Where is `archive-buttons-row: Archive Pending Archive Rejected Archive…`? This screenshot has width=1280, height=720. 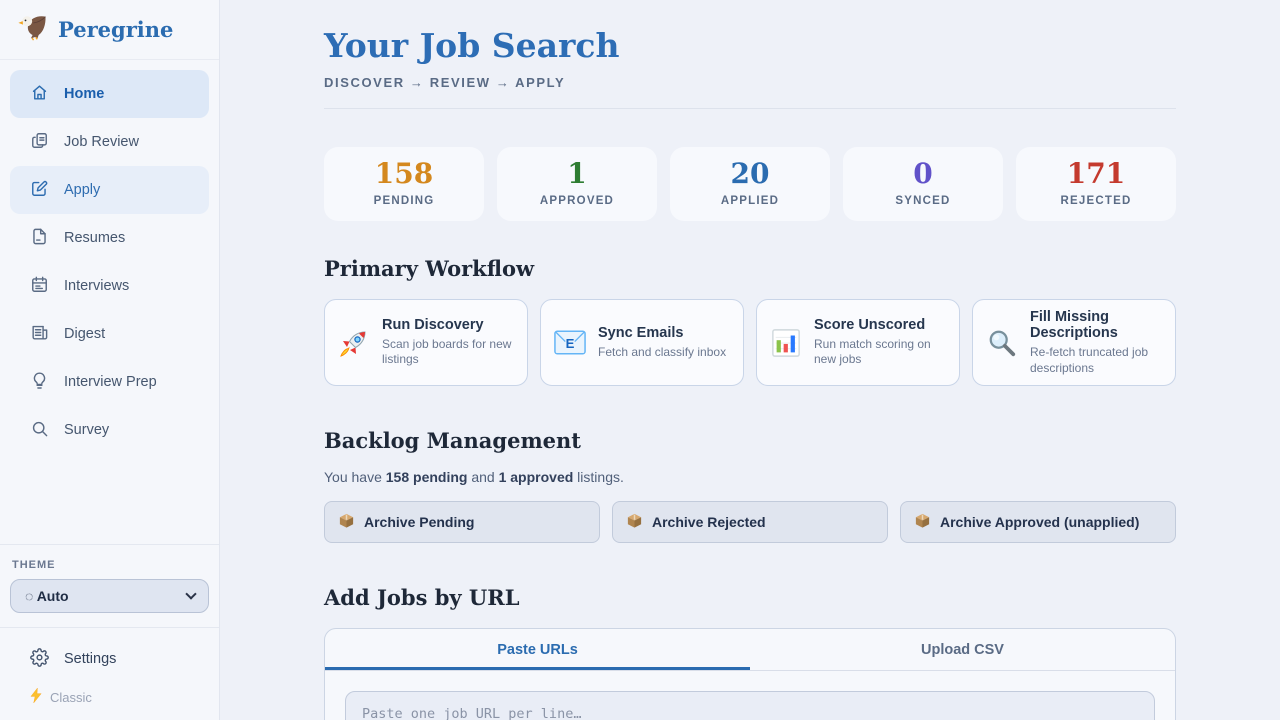 archive-buttons-row: Archive Pending Archive Rejected Archive… is located at coordinates (750, 522).